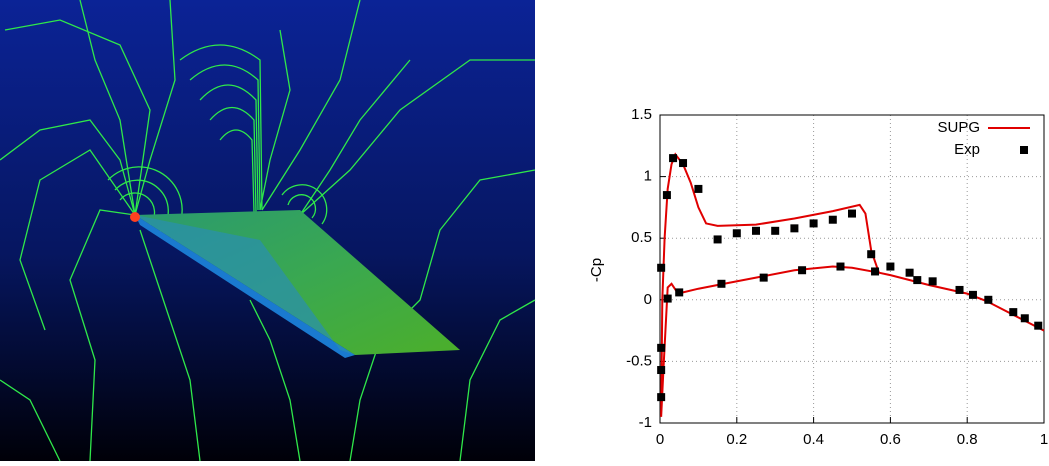 The width and height of the screenshot is (1049, 466). Describe the element at coordinates (641, 237) in the screenshot. I see `y-tick-label: 0.5` at that location.